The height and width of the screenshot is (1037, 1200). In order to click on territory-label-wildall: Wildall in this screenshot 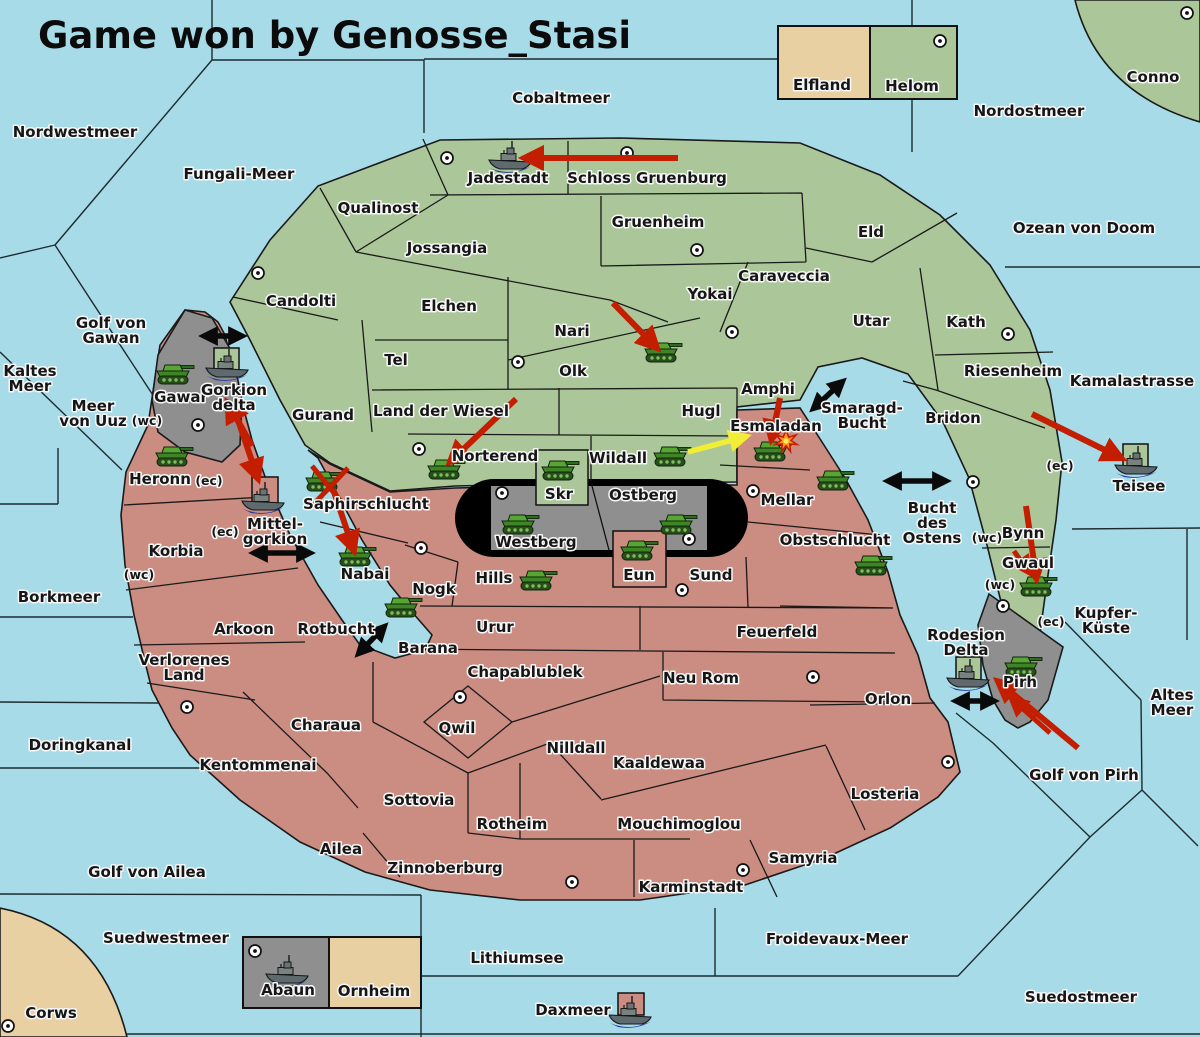, I will do `click(618, 458)`.